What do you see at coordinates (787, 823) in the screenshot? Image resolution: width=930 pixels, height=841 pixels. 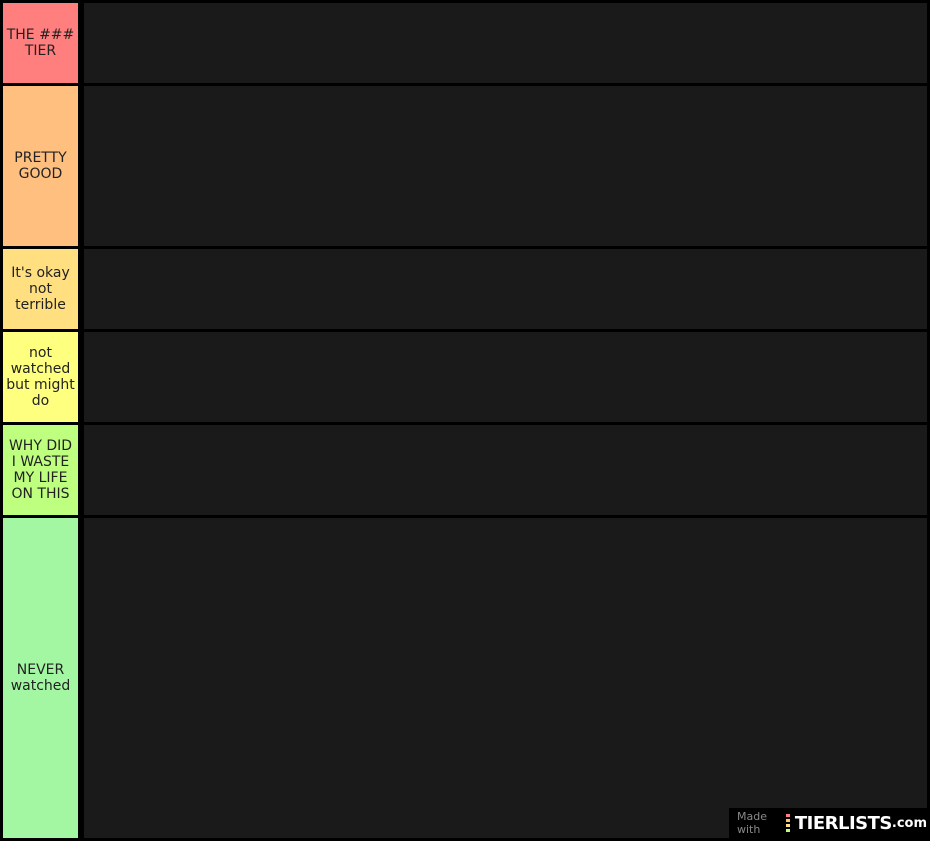 I see `tierlists-logo-icon` at bounding box center [787, 823].